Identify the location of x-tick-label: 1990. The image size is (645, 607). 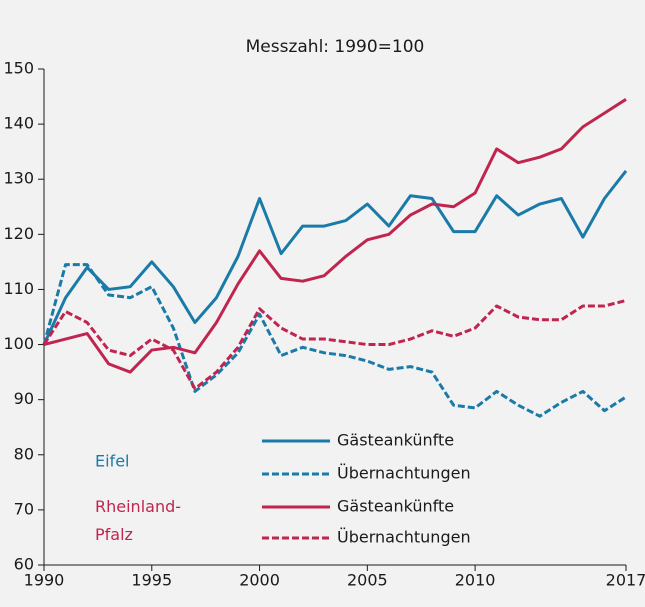
(44, 580).